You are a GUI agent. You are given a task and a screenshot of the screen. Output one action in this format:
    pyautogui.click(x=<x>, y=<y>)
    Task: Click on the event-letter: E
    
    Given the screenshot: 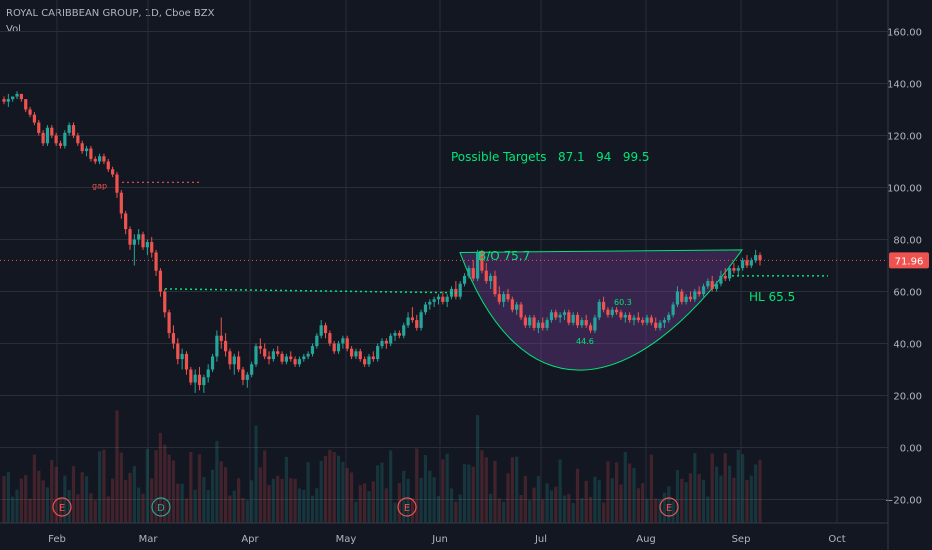 What is the action you would take?
    pyautogui.click(x=62, y=508)
    